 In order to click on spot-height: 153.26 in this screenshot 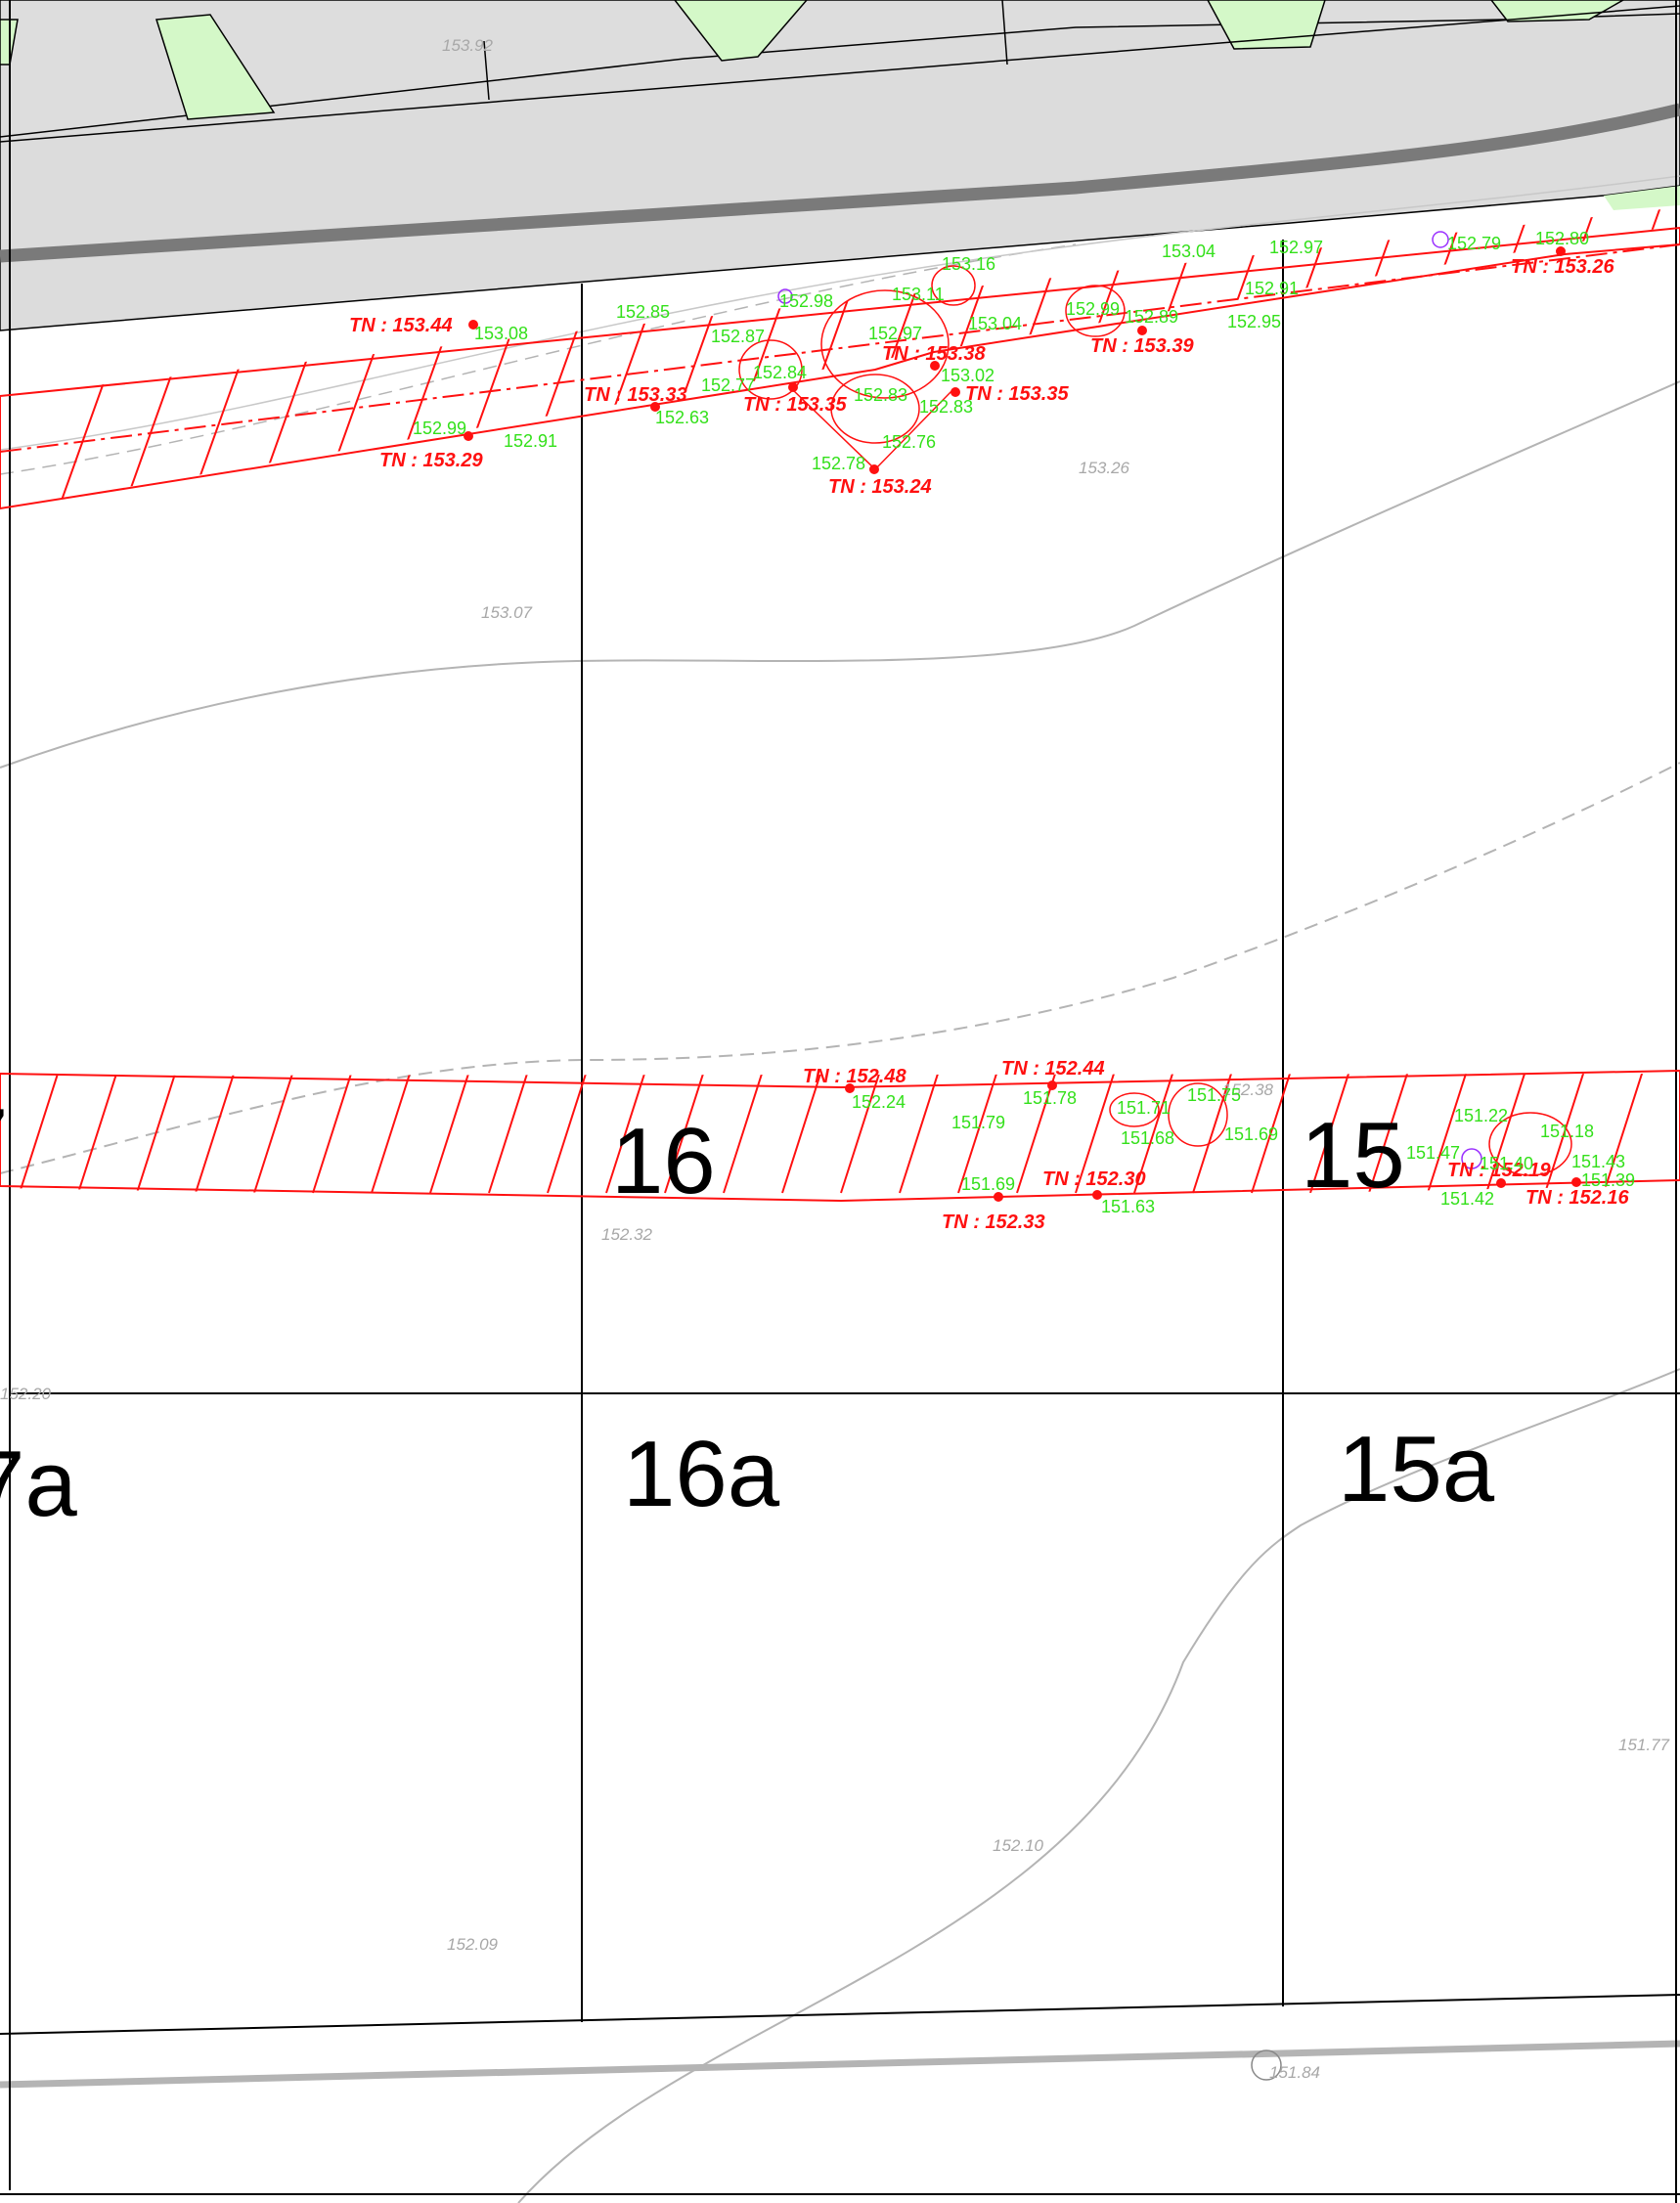, I will do `click(1104, 468)`.